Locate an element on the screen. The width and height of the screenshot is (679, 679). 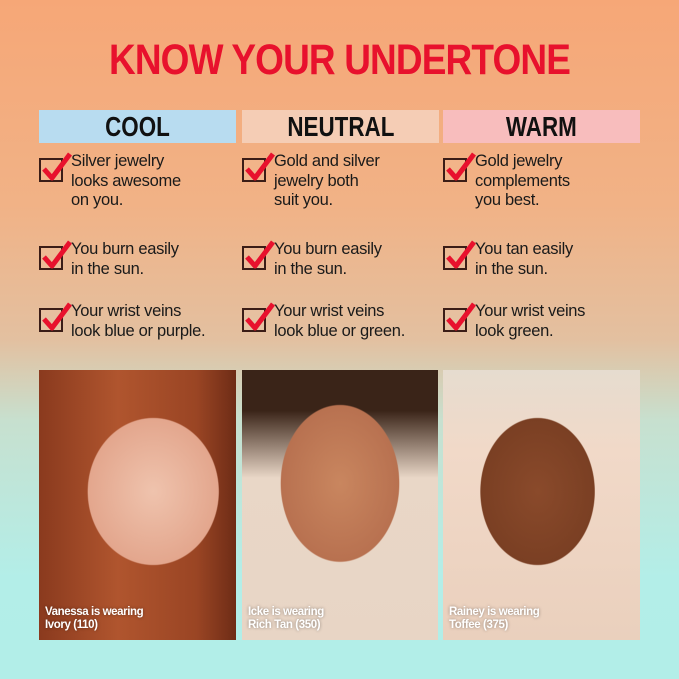
header-warm: WARM is located at coordinates (541, 126).